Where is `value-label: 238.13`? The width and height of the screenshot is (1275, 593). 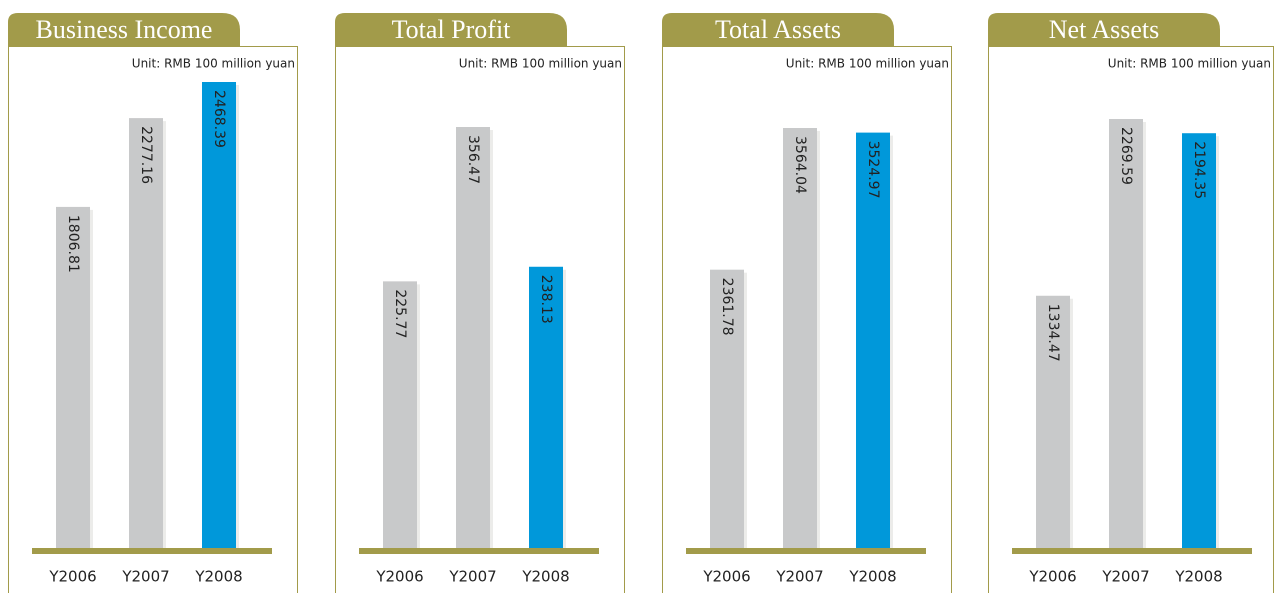
value-label: 238.13 is located at coordinates (546, 299).